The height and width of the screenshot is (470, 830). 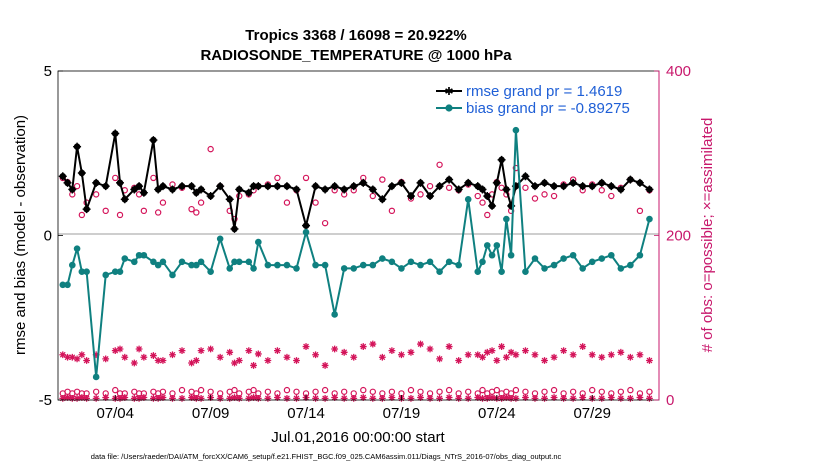 I want to click on x-tick-label: 07/04, so click(x=115, y=413).